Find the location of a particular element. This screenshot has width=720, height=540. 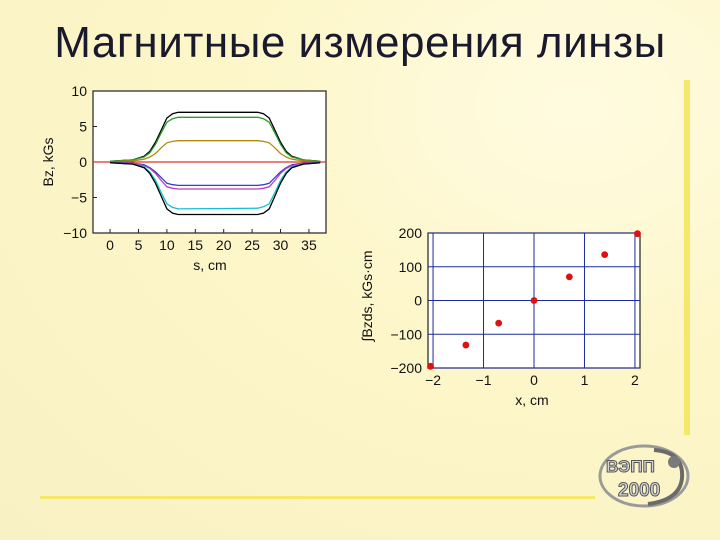

bz-y-tick-label: −10 is located at coordinates (75, 233).